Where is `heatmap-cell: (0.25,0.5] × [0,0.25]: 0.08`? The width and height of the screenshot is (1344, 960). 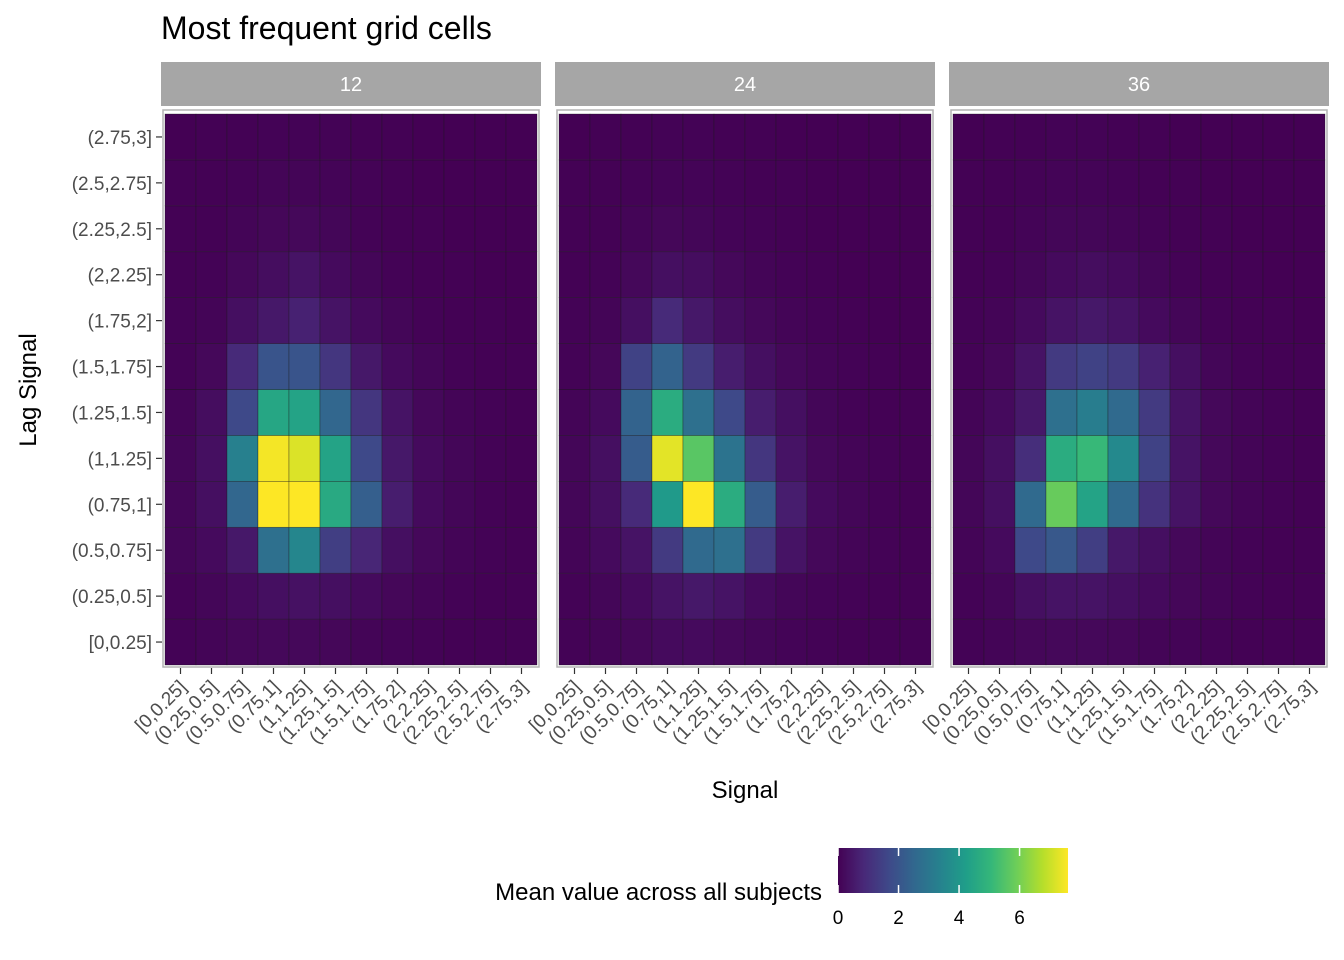
heatmap-cell: (0.25,0.5] × [0,0.25]: 0.08 is located at coordinates (999, 642).